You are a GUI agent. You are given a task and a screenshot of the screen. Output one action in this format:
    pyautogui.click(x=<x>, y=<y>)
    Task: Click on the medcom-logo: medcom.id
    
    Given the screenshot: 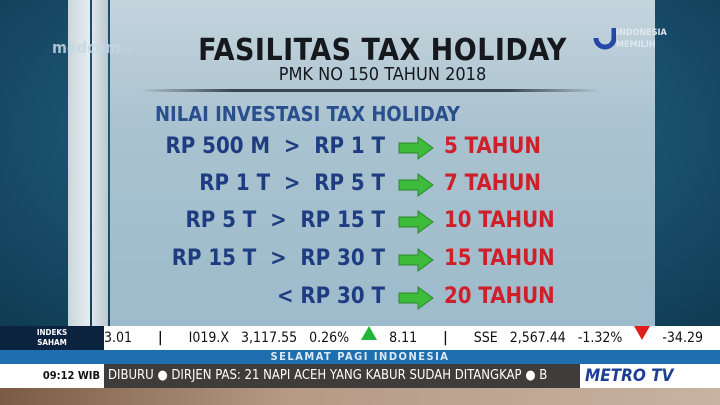 What is the action you would take?
    pyautogui.click(x=92, y=47)
    